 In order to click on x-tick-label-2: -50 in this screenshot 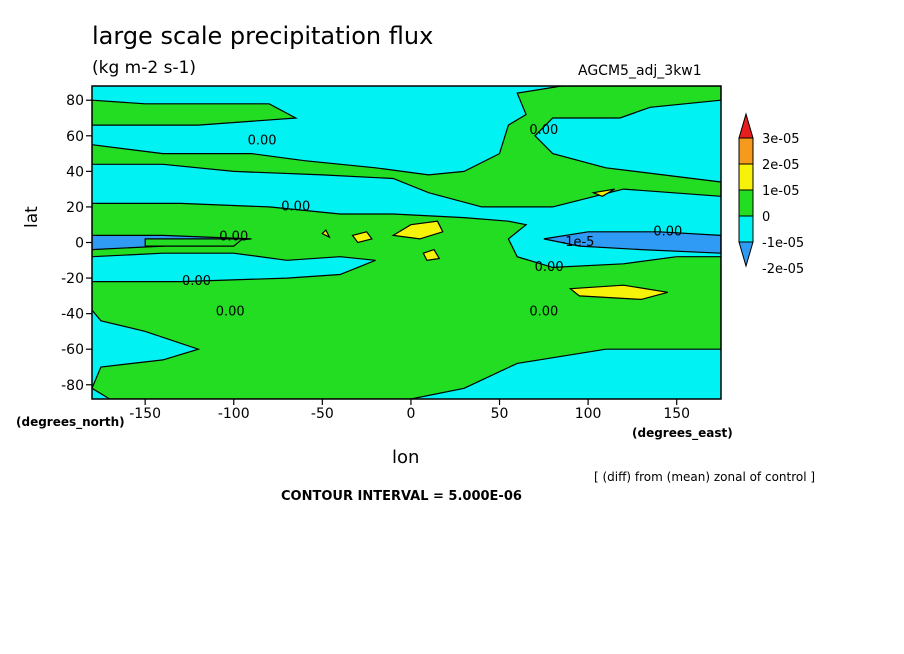, I will do `click(322, 414)`.